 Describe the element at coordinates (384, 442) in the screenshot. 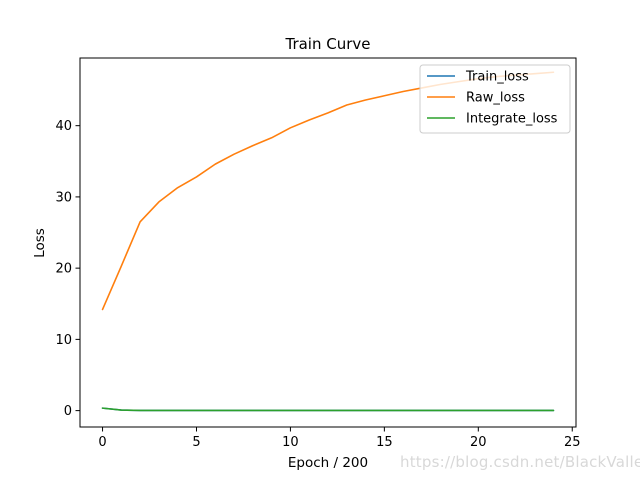

I see `x-tick-label: 15` at that location.